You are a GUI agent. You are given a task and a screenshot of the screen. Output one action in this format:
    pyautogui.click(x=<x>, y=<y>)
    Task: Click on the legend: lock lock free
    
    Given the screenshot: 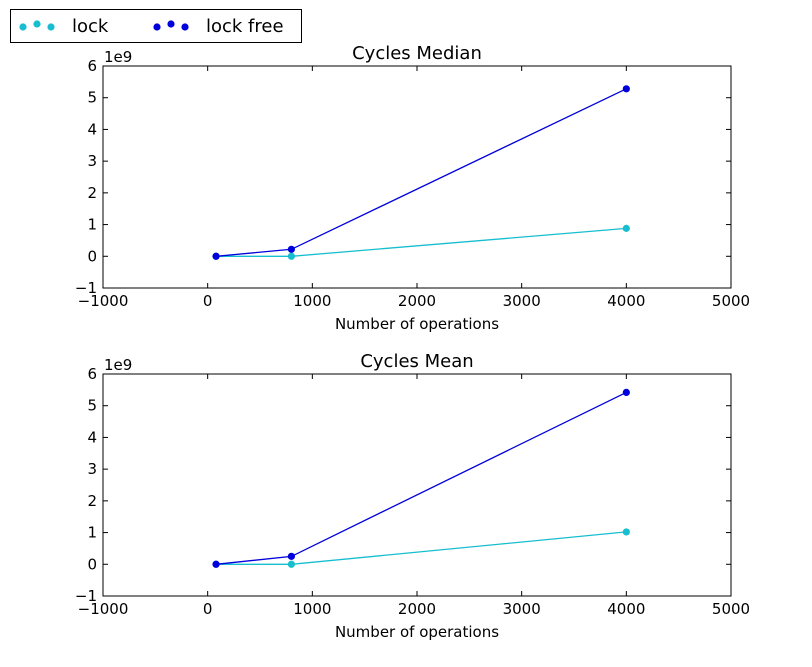 What is the action you would take?
    pyautogui.click(x=156, y=26)
    